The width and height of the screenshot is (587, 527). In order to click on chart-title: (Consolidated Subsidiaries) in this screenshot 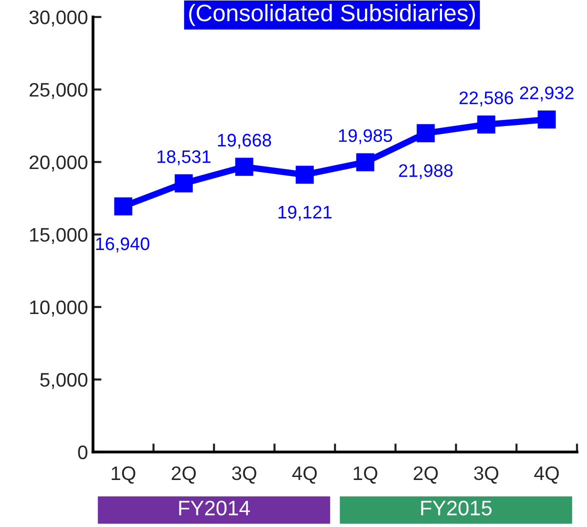, I will do `click(332, 15)`.